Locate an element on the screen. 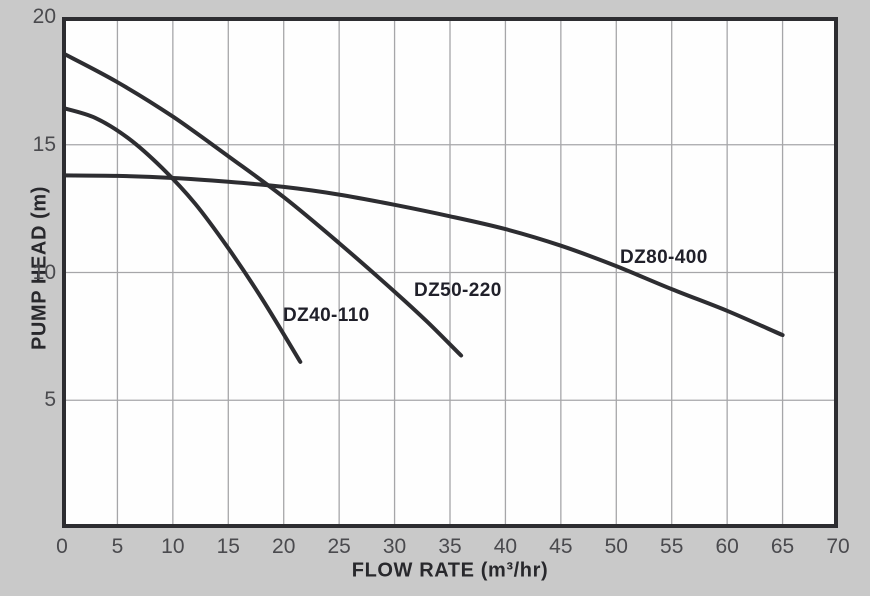 Image resolution: width=870 pixels, height=596 pixels. x-tick-label: 15 is located at coordinates (228, 546).